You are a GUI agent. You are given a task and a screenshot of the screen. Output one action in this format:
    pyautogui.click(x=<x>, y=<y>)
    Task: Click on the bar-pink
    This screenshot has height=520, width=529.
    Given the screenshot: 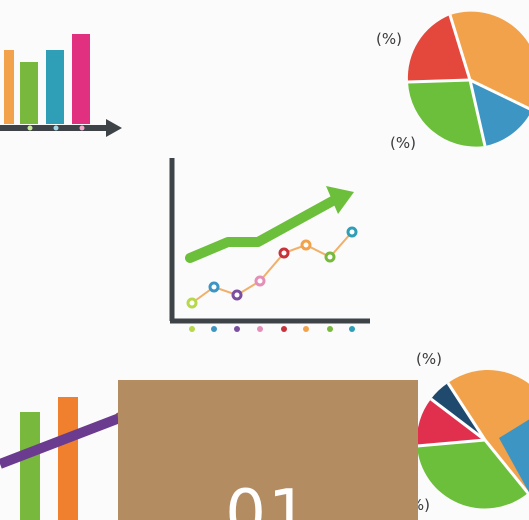 What is the action you would take?
    pyautogui.click(x=81, y=79)
    